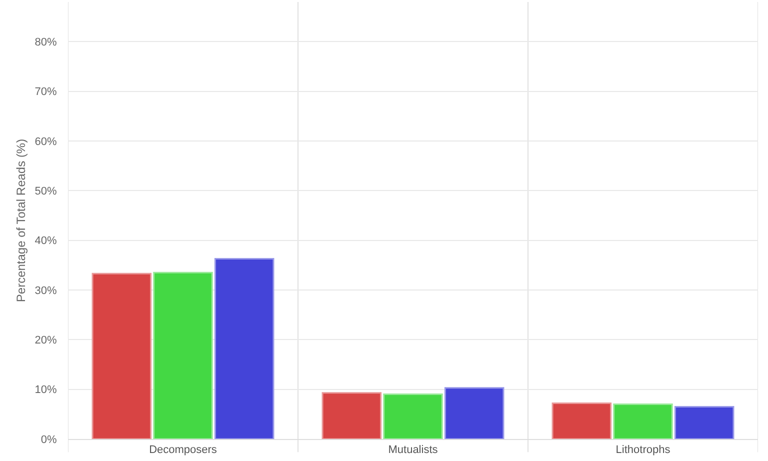 This screenshot has width=768, height=461. Describe the element at coordinates (46, 290) in the screenshot. I see `y-tick-label: 30%` at that location.